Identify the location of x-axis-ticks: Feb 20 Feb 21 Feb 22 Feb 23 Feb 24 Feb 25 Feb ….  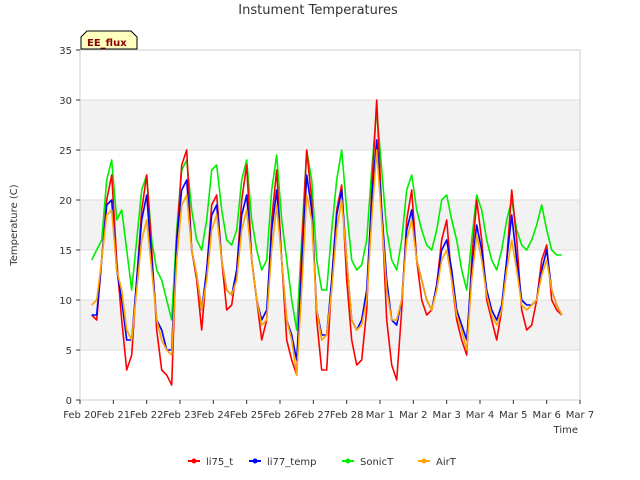
(328, 410).